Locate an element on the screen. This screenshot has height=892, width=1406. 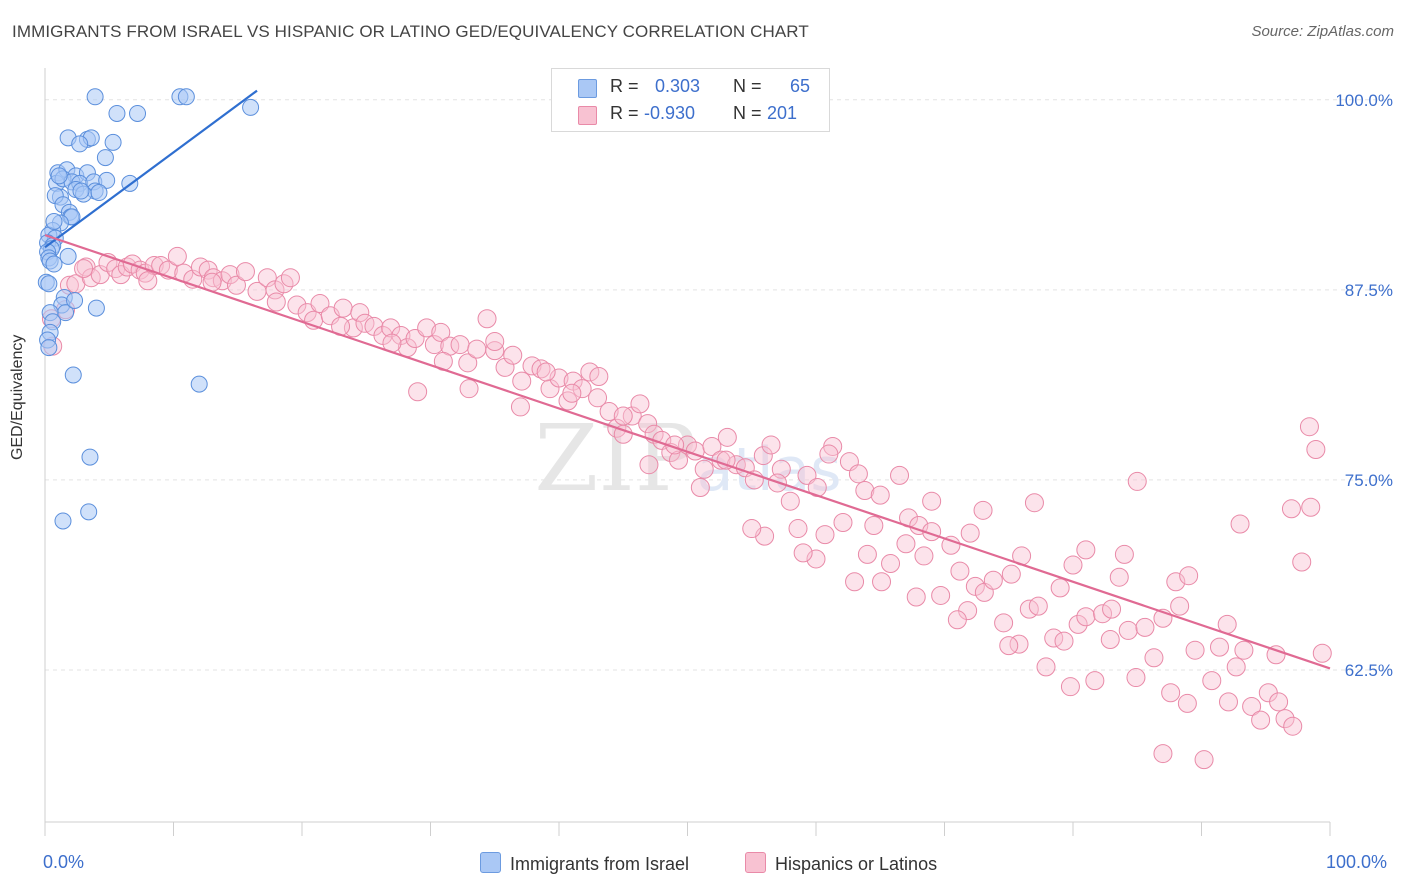
legend-item-hispanic: Hispanics or Latinos is located at coordinates (841, 863).